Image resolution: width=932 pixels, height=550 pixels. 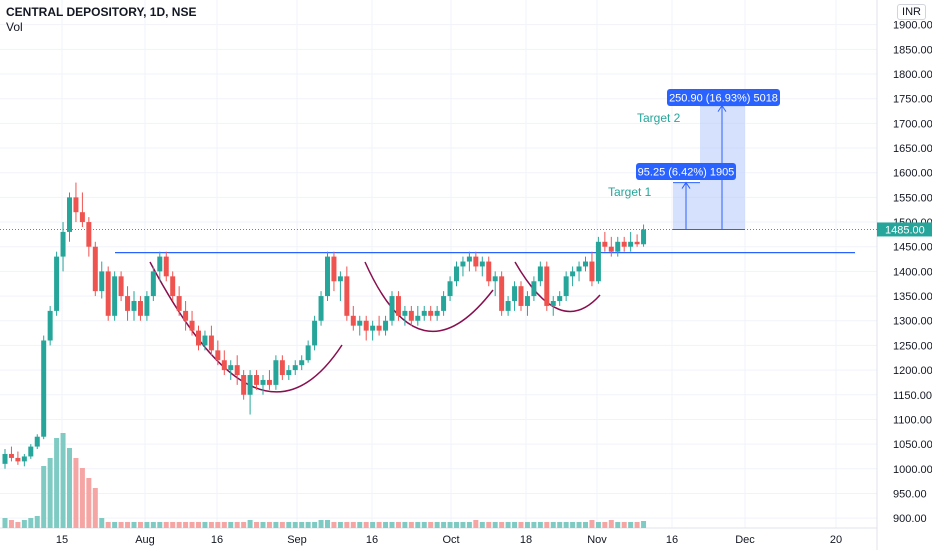 I want to click on price-tick-label: 1850.00, so click(x=912, y=50).